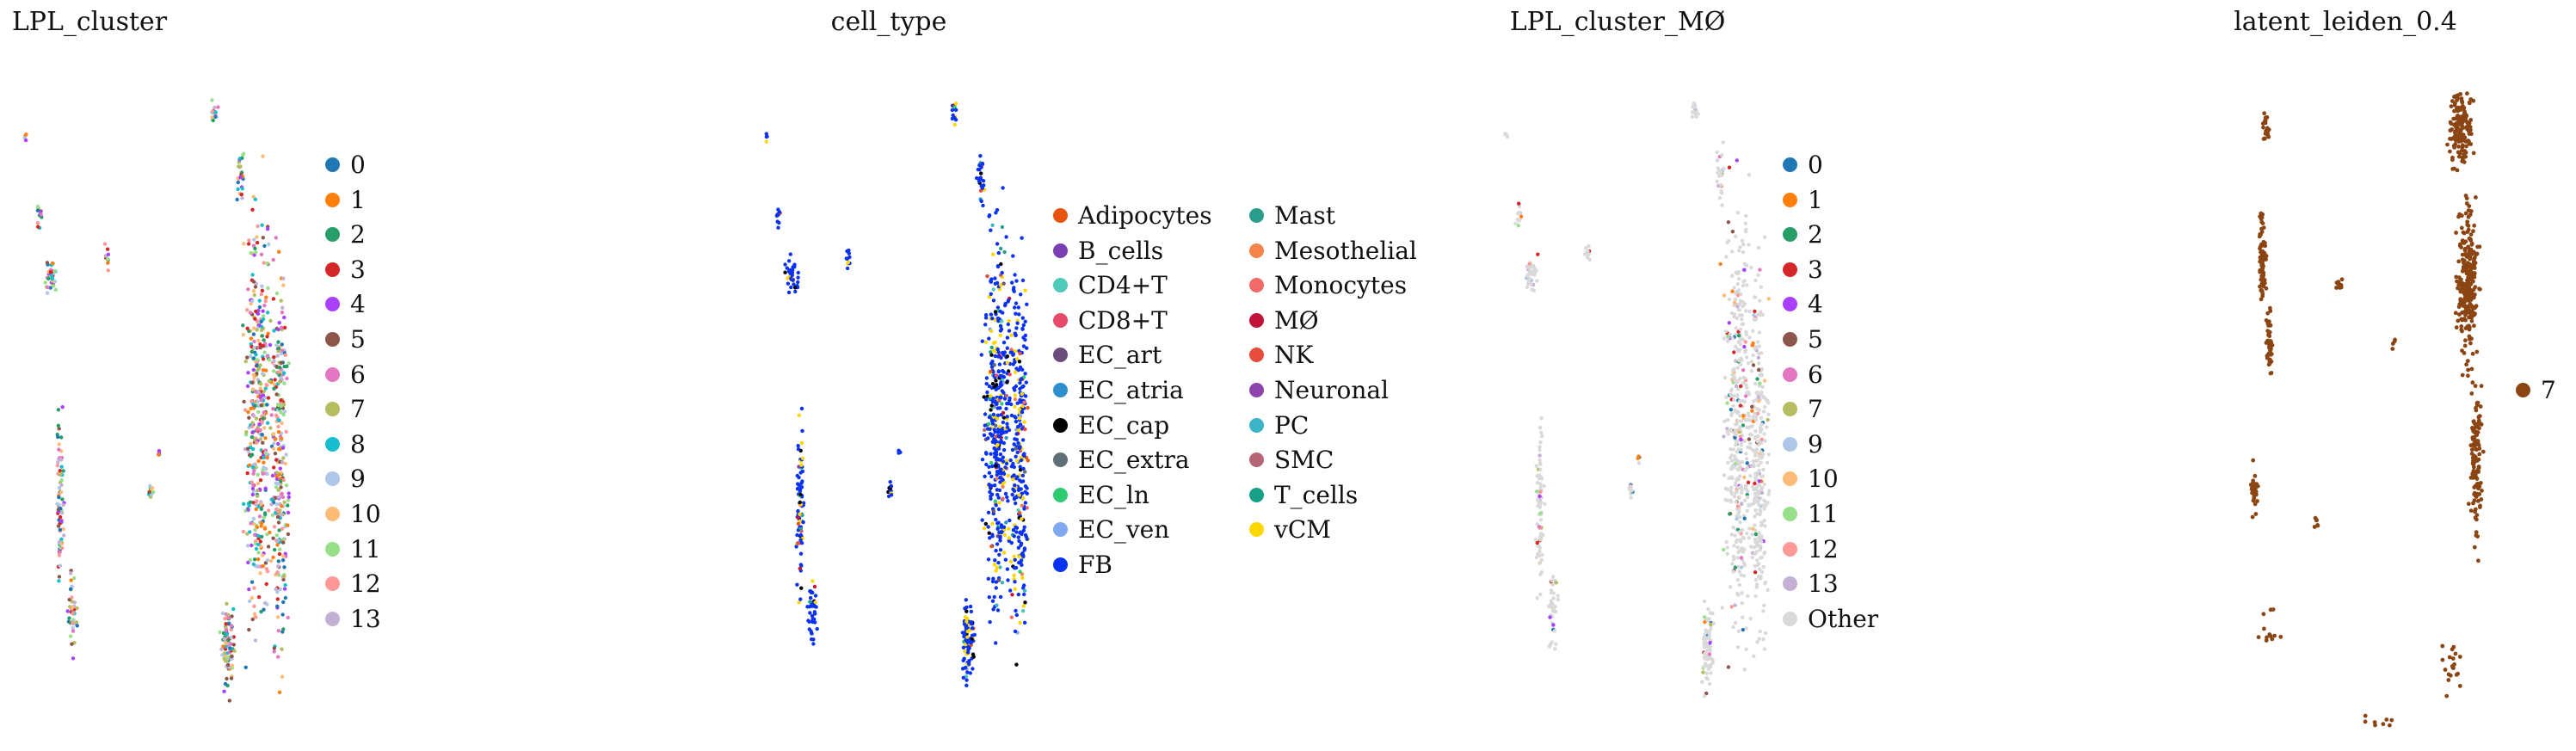 The width and height of the screenshot is (2576, 751). I want to click on legend-item: 8, so click(345, 445).